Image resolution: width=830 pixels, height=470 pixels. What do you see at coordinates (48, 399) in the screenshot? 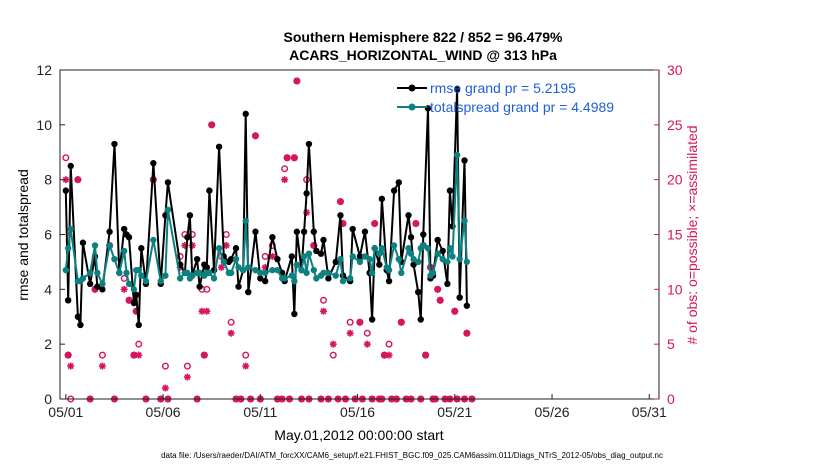
I see `y-left-tick-label: 0` at bounding box center [48, 399].